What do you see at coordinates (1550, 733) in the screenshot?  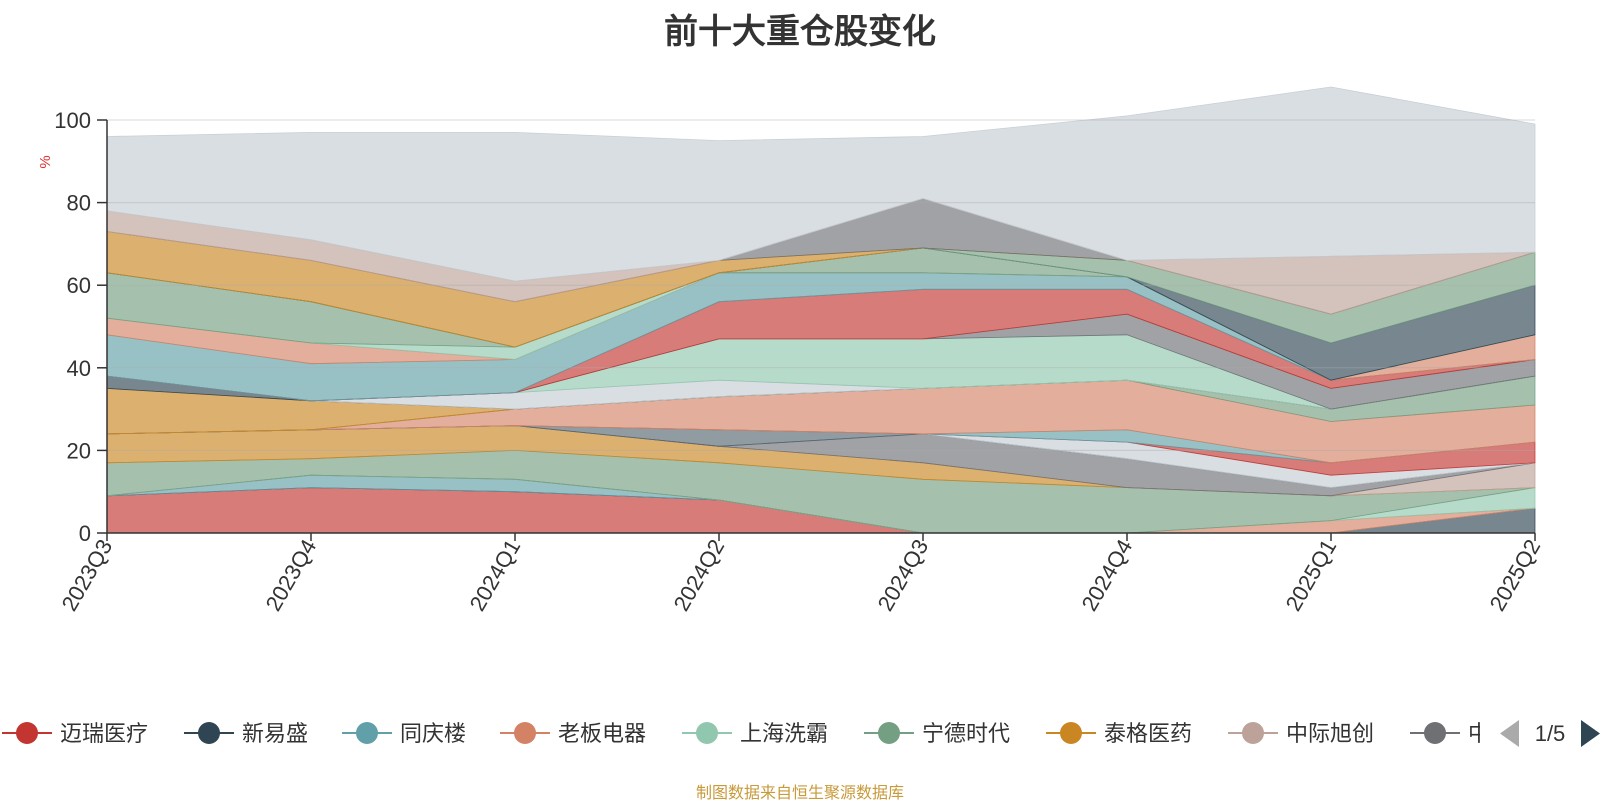 I see `legend-page-indicator: 1/5` at bounding box center [1550, 733].